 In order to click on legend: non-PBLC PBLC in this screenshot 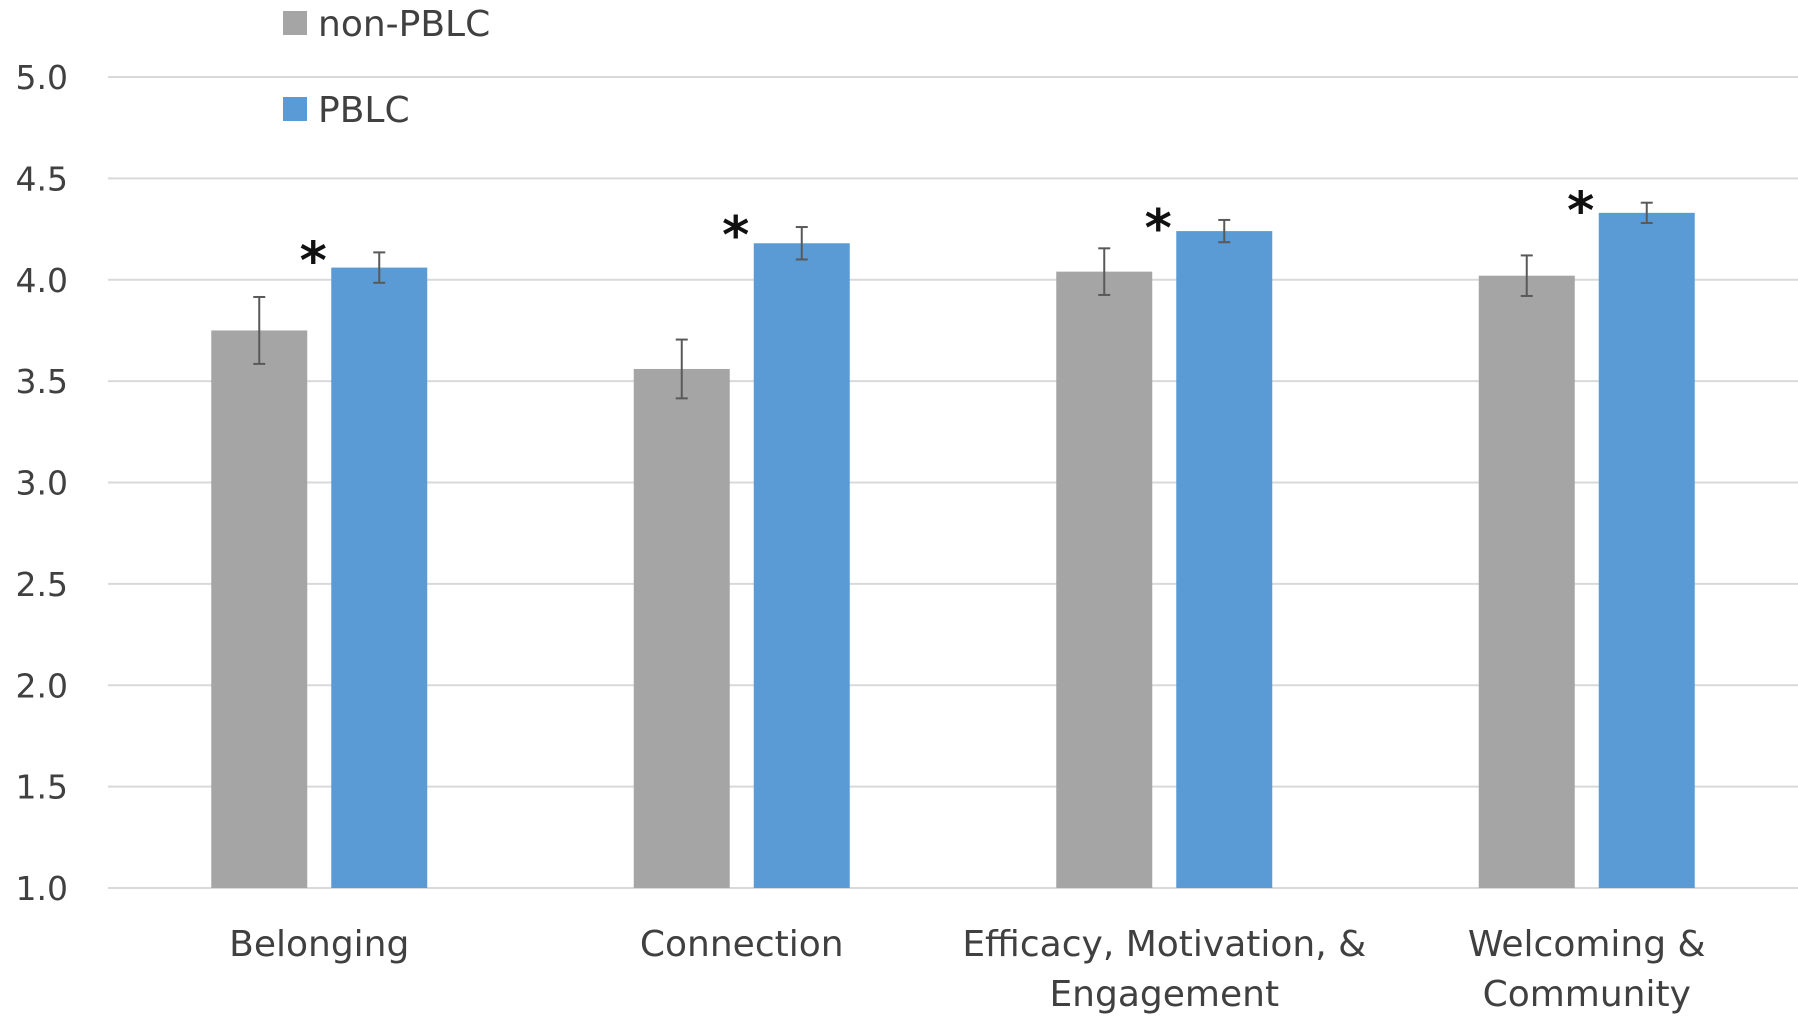, I will do `click(386, 67)`.